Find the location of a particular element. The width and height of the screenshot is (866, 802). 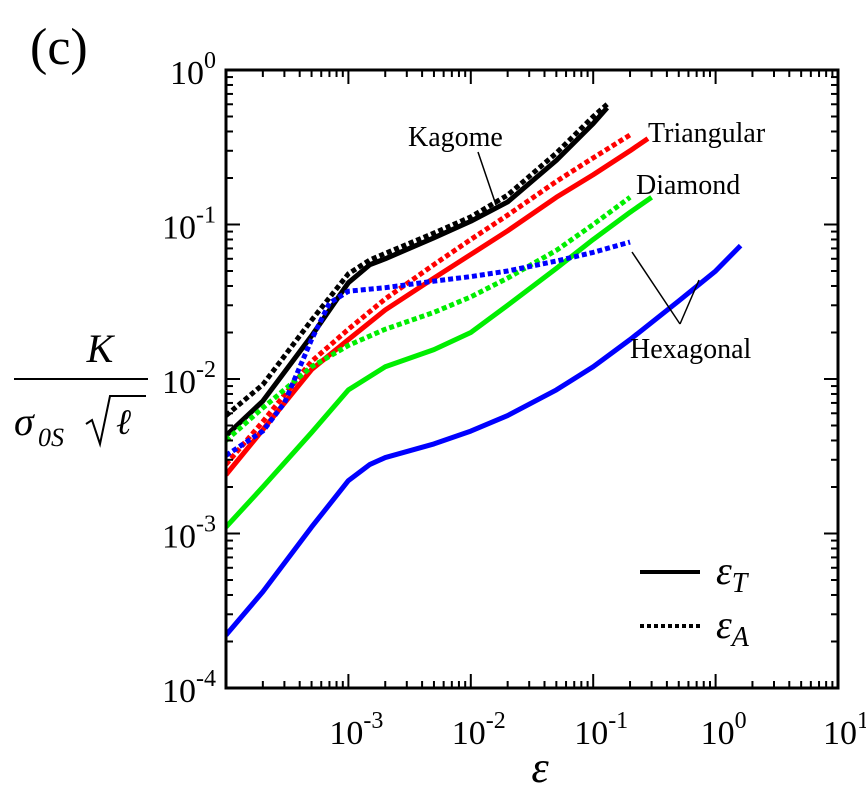

legend-label-dotted-main: ε is located at coordinates (724, 624).